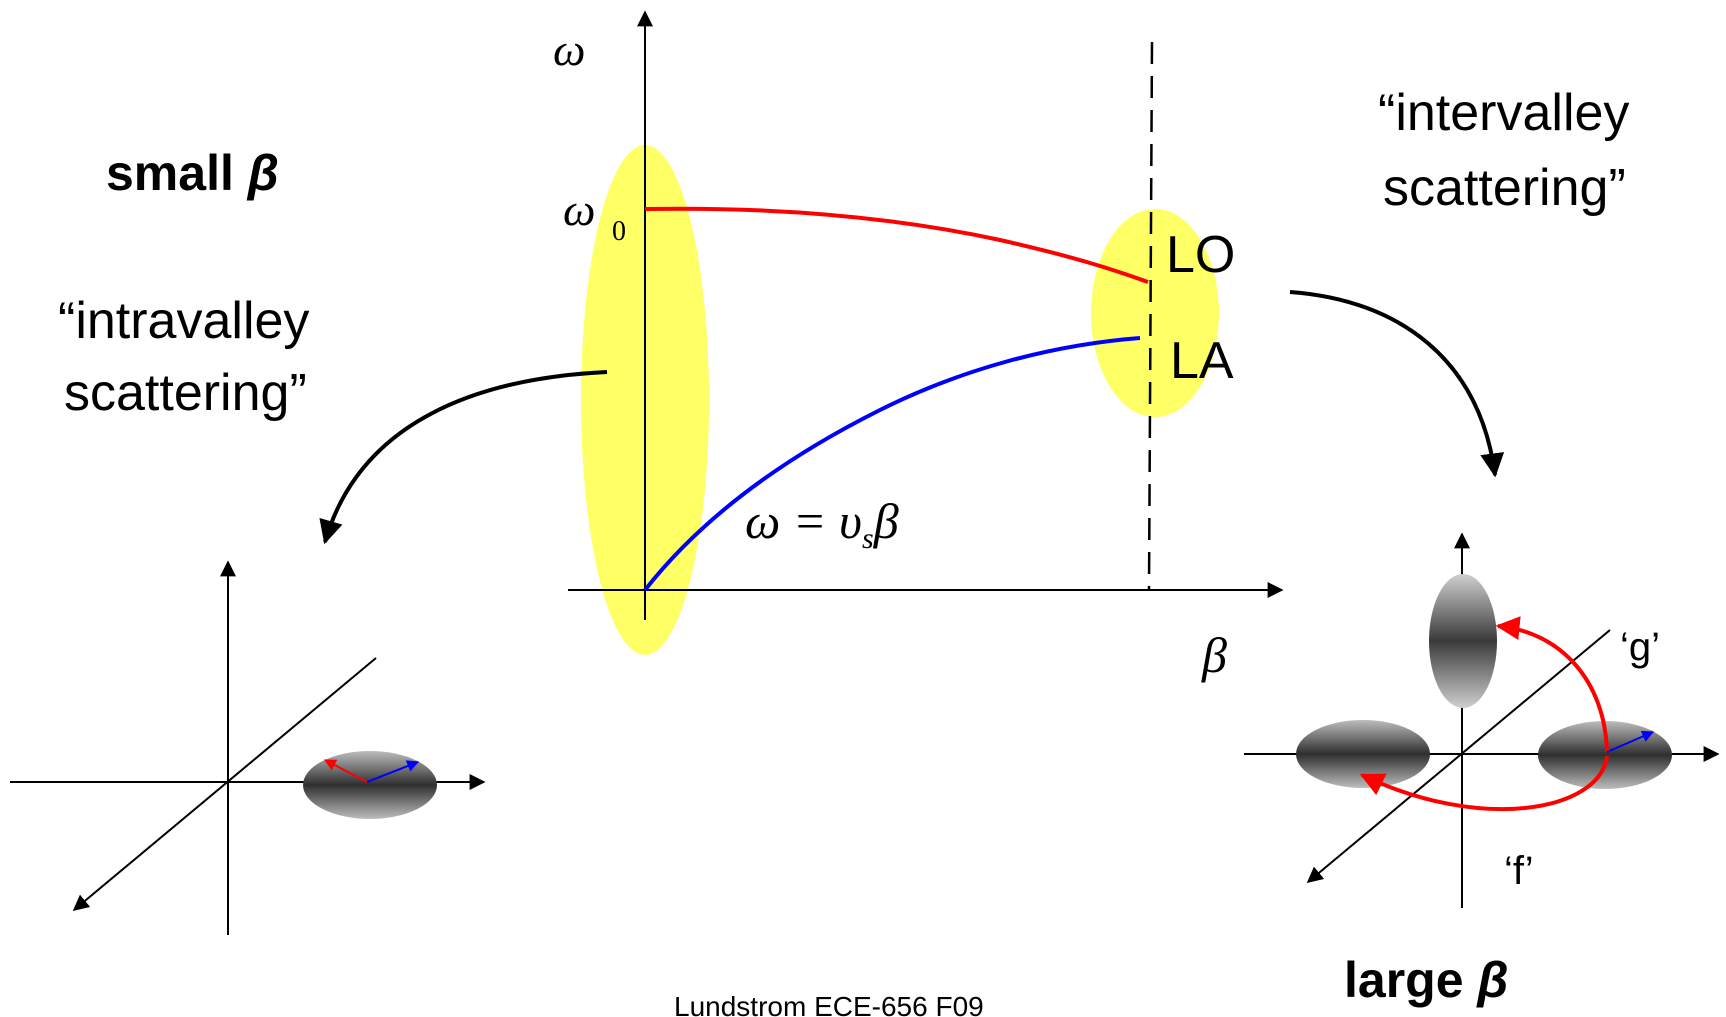  I want to click on intervalley-arrow, so click(1397, 384).